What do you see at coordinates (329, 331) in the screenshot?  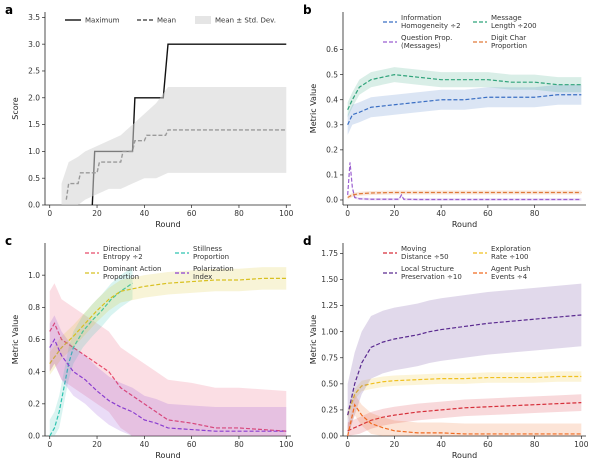 I see `y-tick-label: 1.00` at bounding box center [329, 331].